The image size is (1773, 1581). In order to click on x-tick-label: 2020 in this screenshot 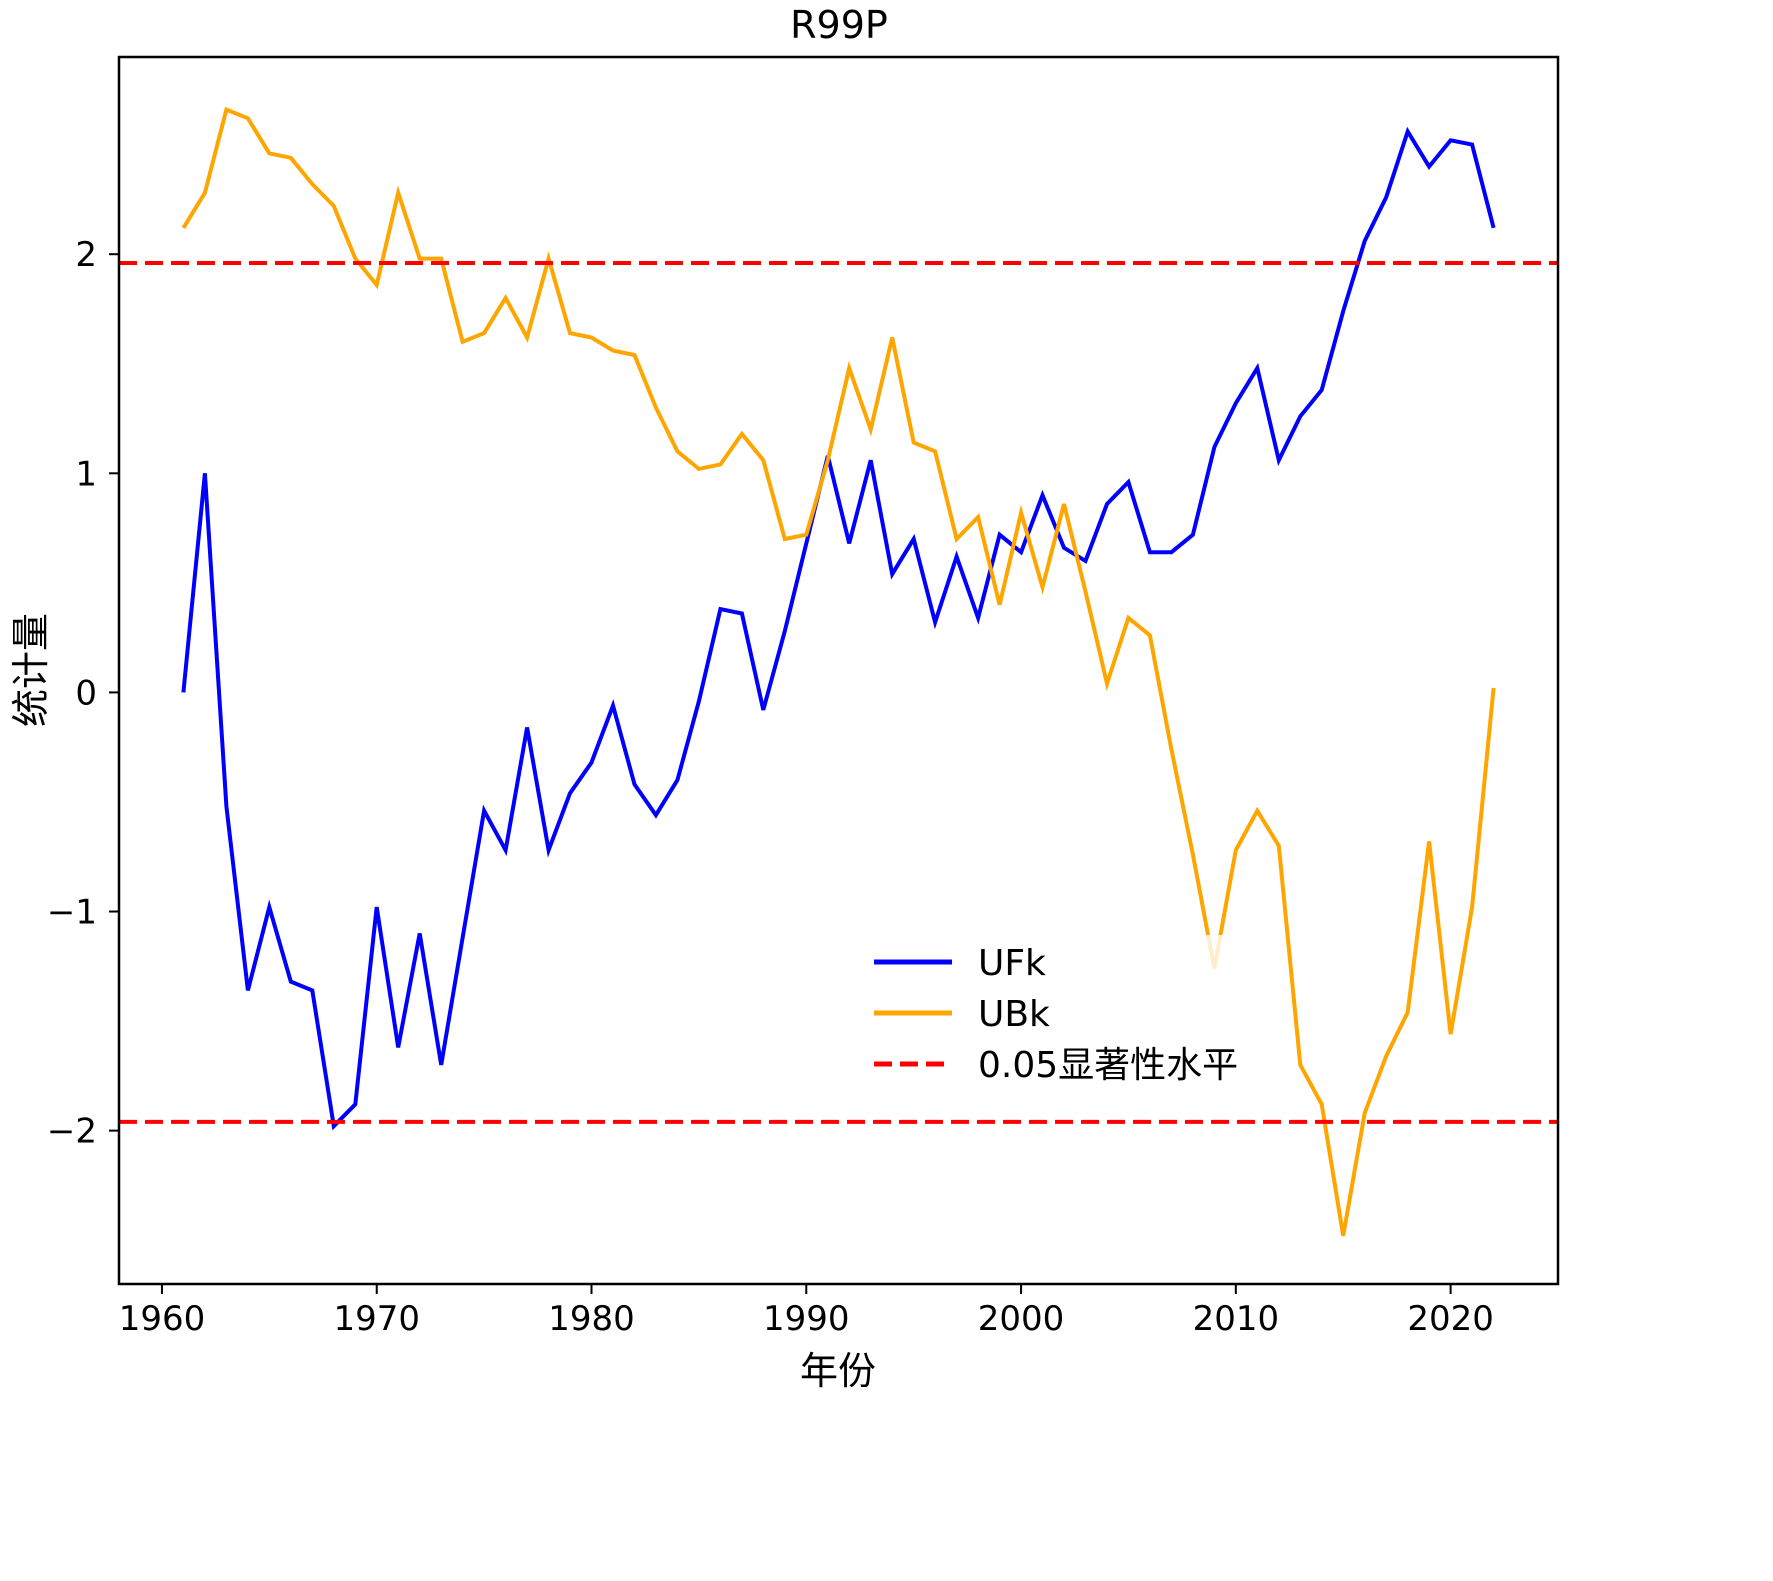, I will do `click(1450, 1319)`.